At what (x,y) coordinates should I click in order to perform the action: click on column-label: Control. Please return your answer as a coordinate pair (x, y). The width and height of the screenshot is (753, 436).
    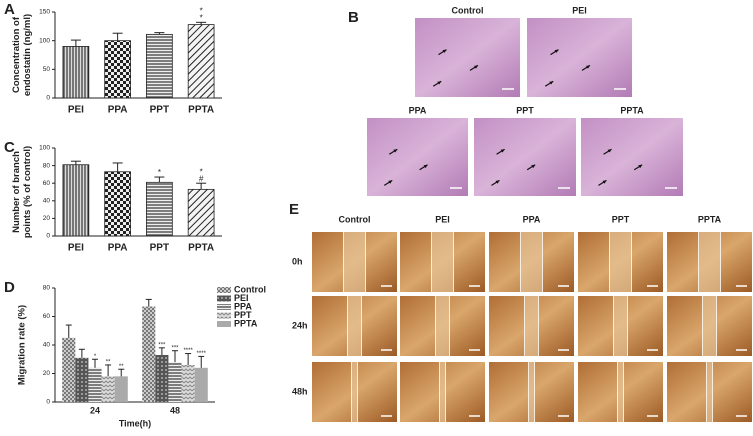
    Looking at the image, I should click on (355, 219).